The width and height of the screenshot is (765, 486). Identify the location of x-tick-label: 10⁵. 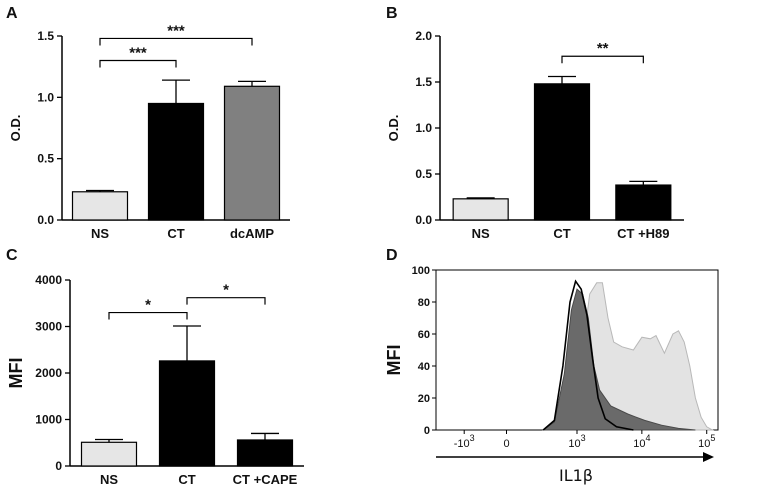
(706, 441).